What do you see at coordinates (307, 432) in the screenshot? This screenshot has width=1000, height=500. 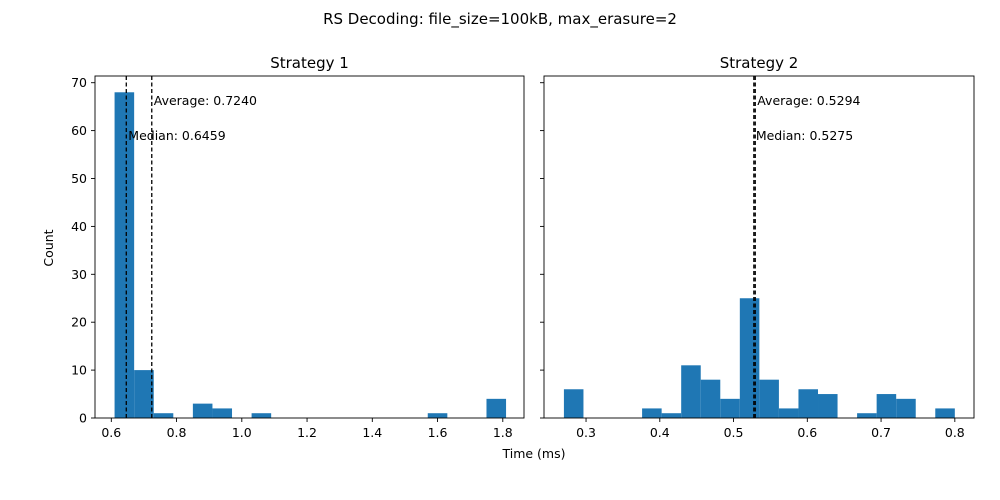 I see `strategy-1-x-tick-label: 1.2` at bounding box center [307, 432].